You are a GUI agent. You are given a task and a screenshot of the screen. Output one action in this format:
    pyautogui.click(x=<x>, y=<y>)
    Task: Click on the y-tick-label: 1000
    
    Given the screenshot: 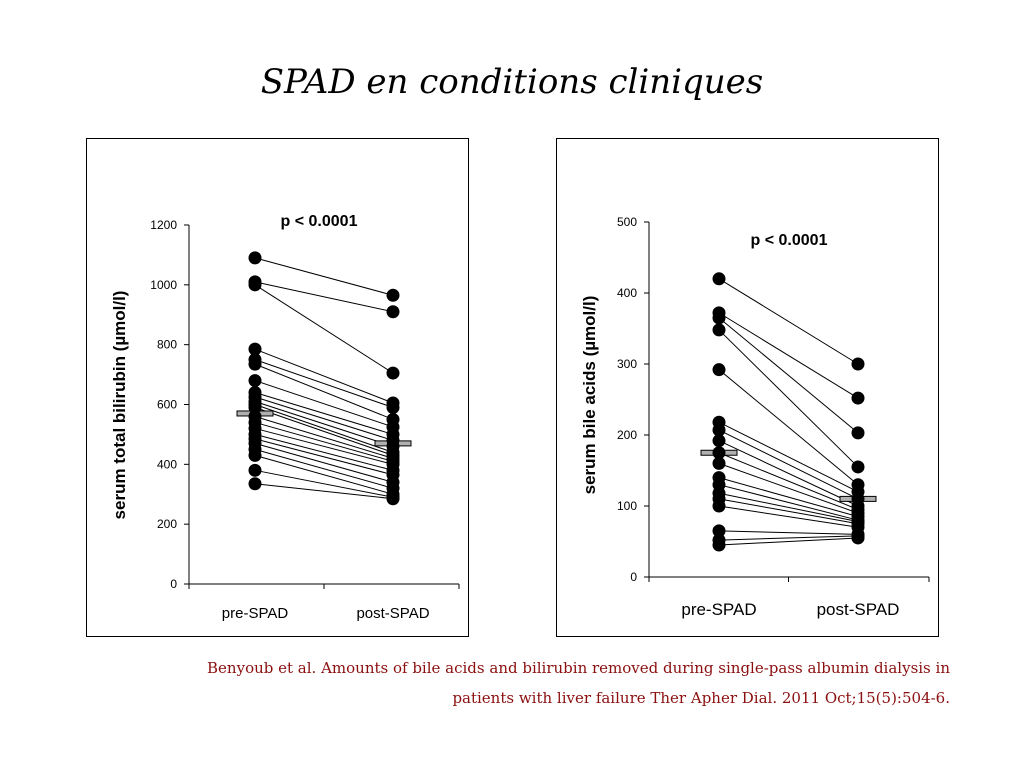 What is the action you would take?
    pyautogui.click(x=163, y=285)
    